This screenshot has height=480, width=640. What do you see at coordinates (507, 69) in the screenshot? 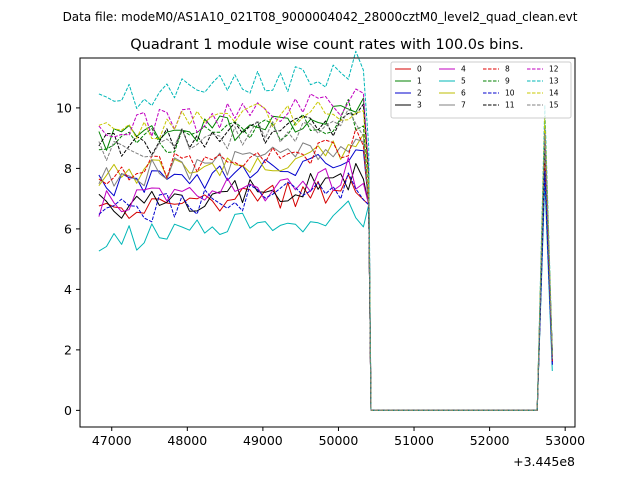
I see `legend-label-8: 8` at bounding box center [507, 69].